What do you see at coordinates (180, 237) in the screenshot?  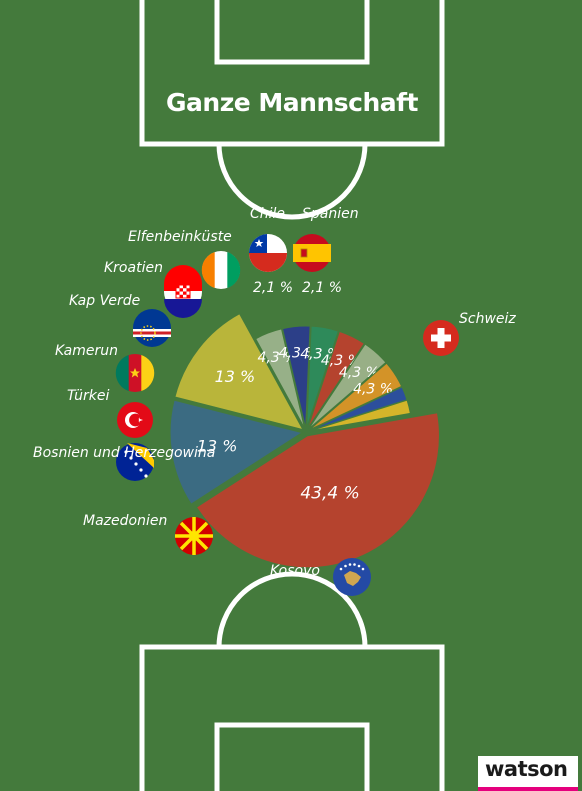 I see `label-elfenbeinkueste: Elfenbeinküste` at bounding box center [180, 237].